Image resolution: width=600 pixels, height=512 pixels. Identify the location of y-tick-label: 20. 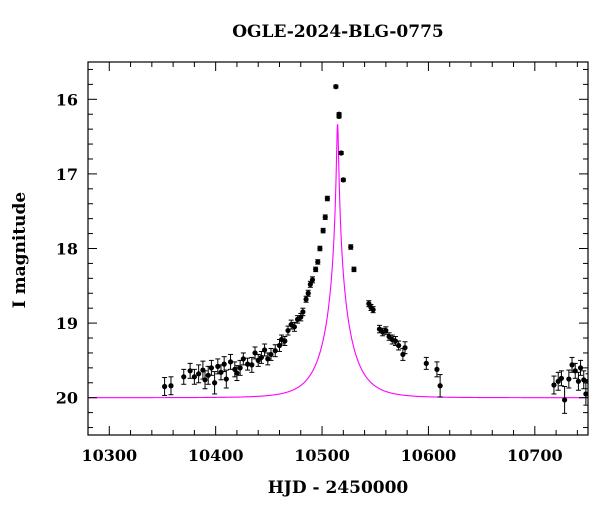
(67, 398).